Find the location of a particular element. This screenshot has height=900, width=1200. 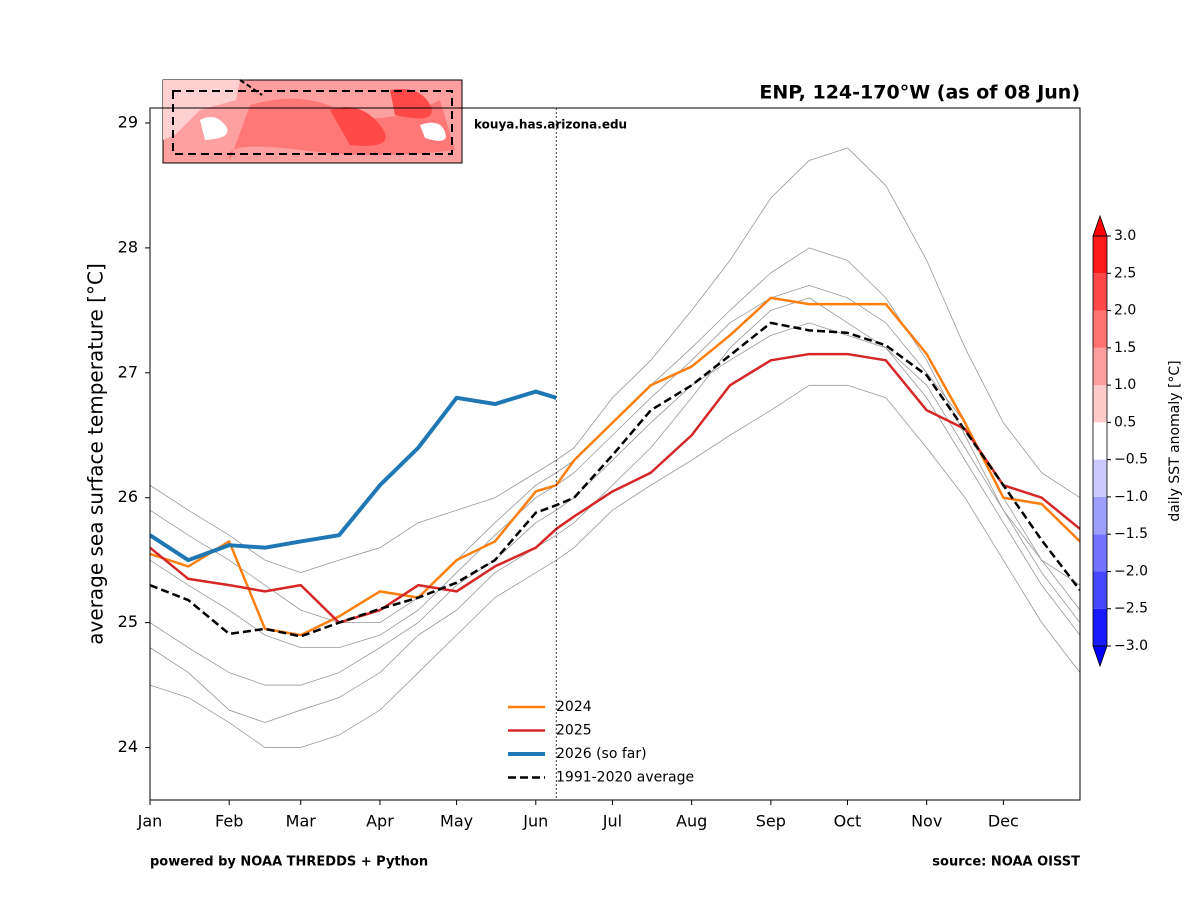

inset-region is located at coordinates (312, 122).